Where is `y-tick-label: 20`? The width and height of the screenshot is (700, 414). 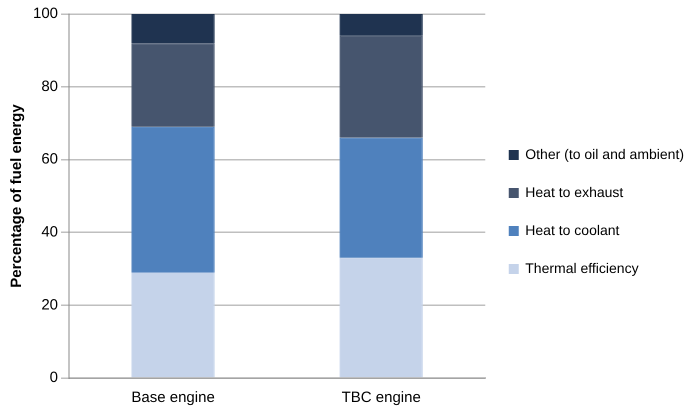 y-tick-label: 20 is located at coordinates (49, 305).